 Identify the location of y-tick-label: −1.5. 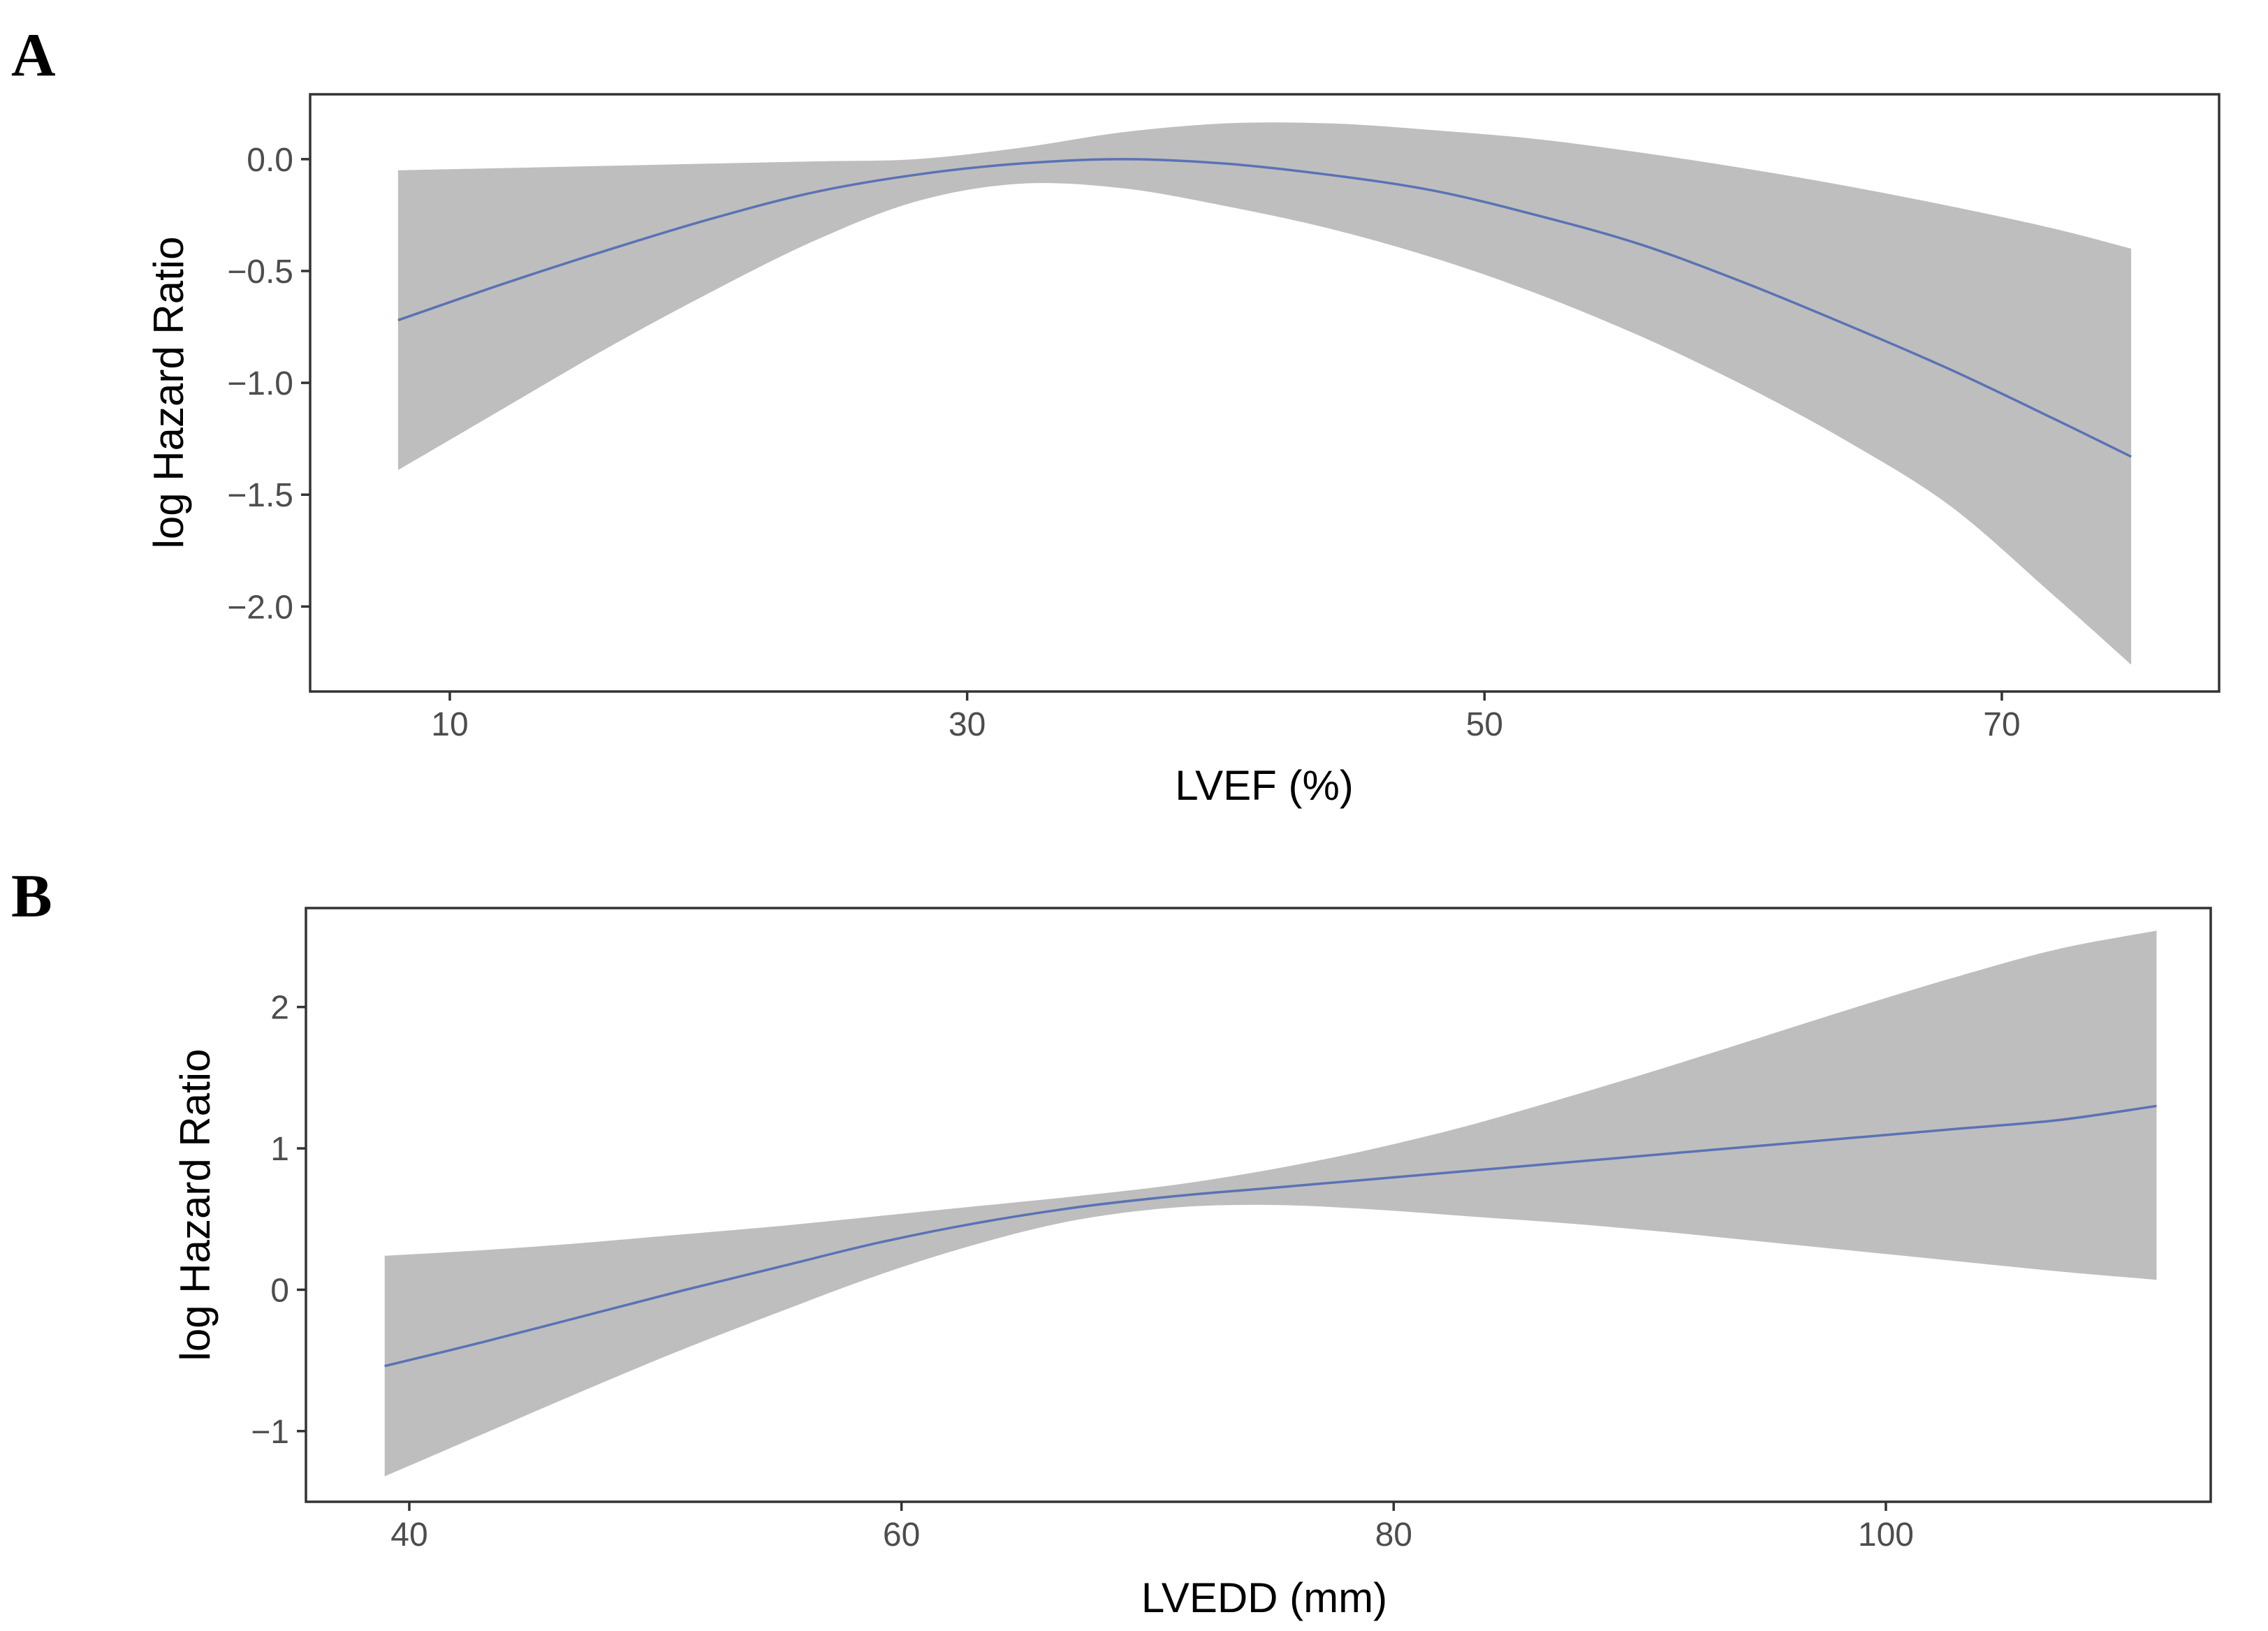
(260, 495).